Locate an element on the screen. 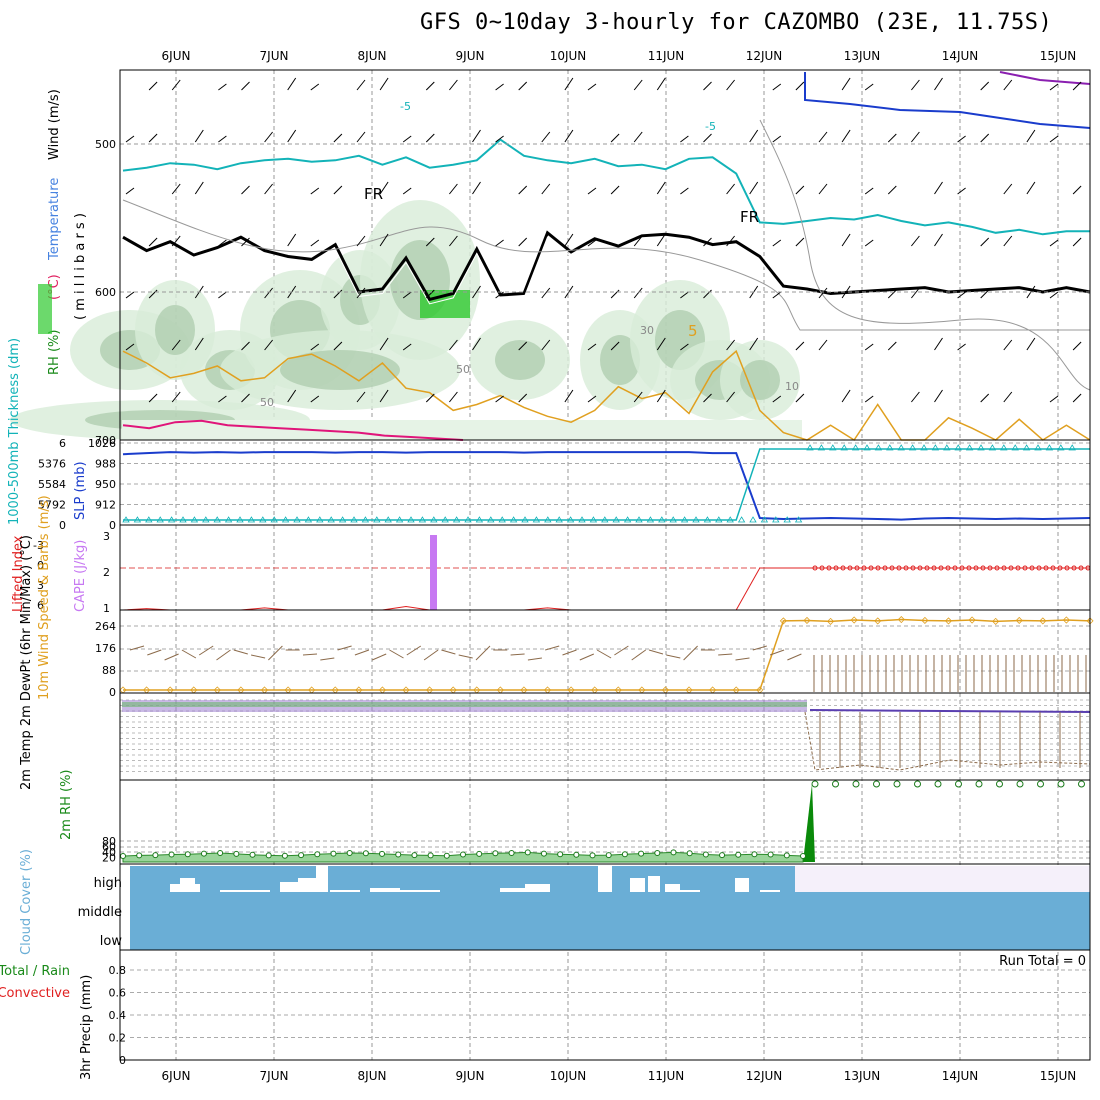  thickness-tick: 5792 is located at coordinates (52, 505).